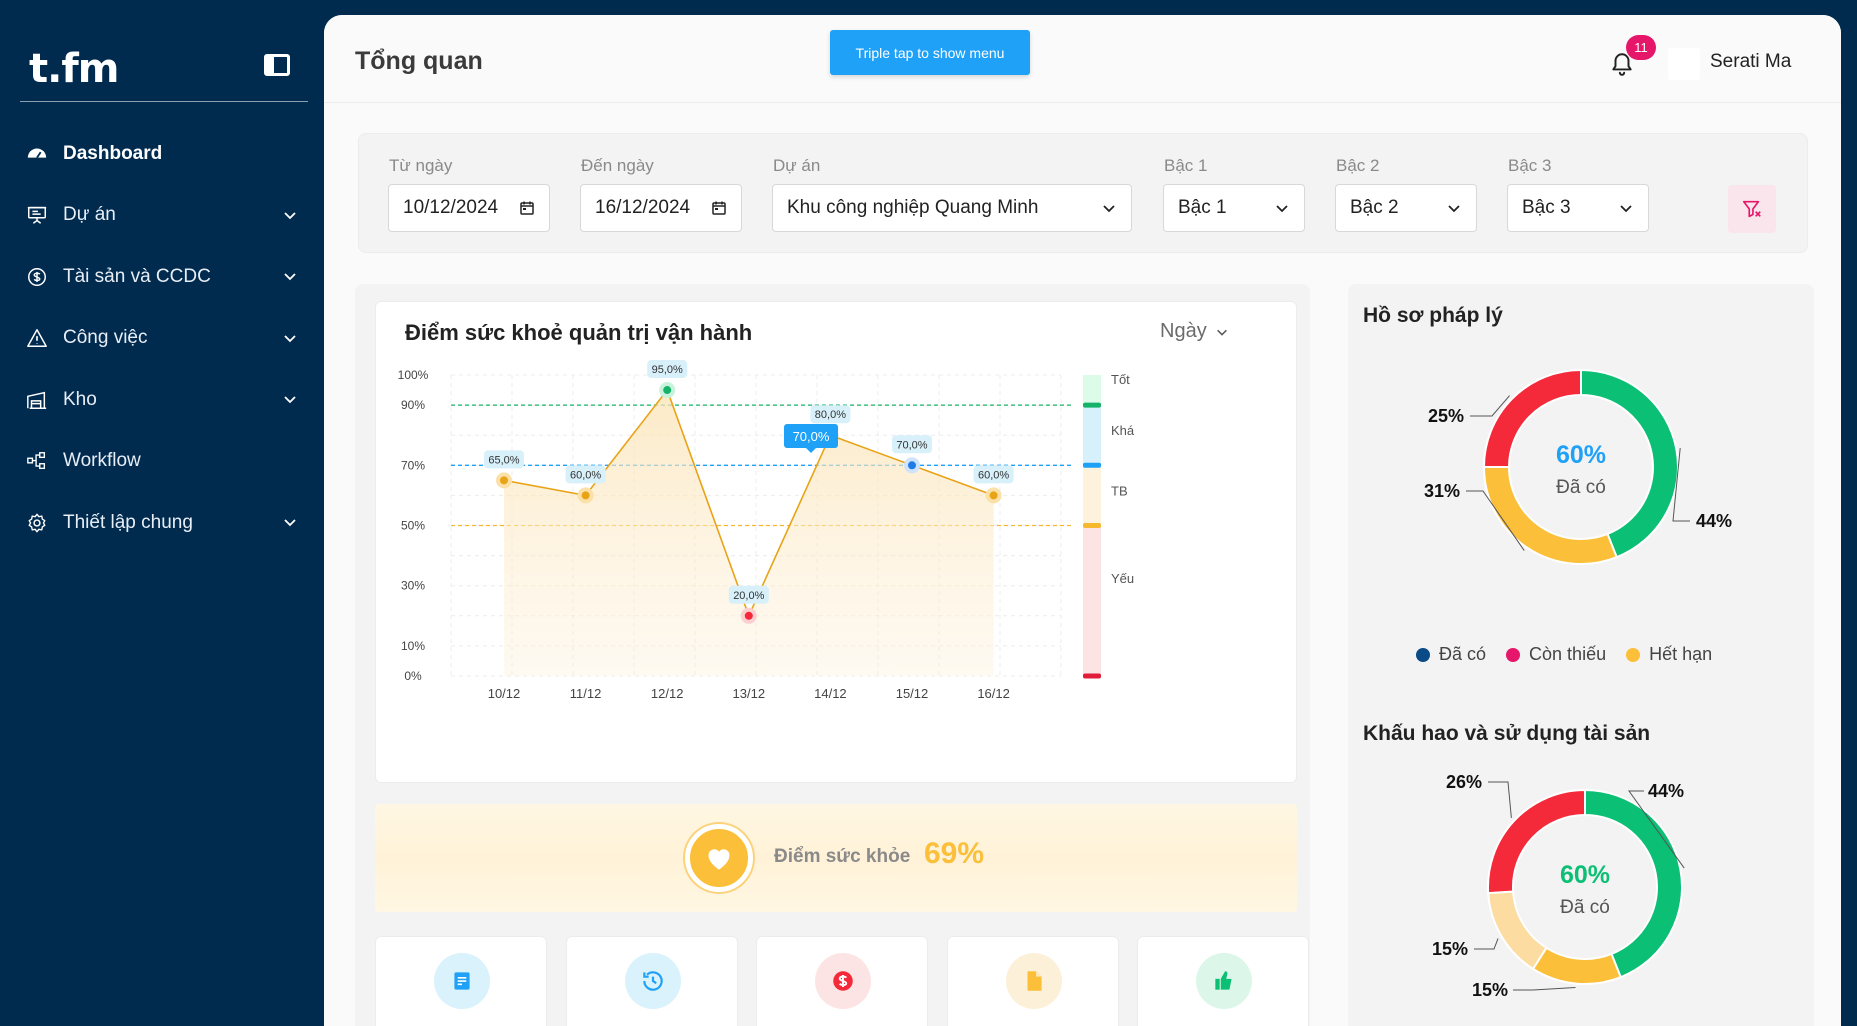 Image resolution: width=1857 pixels, height=1026 pixels. What do you see at coordinates (277, 65) in the screenshot?
I see `sidebar-toggle-button` at bounding box center [277, 65].